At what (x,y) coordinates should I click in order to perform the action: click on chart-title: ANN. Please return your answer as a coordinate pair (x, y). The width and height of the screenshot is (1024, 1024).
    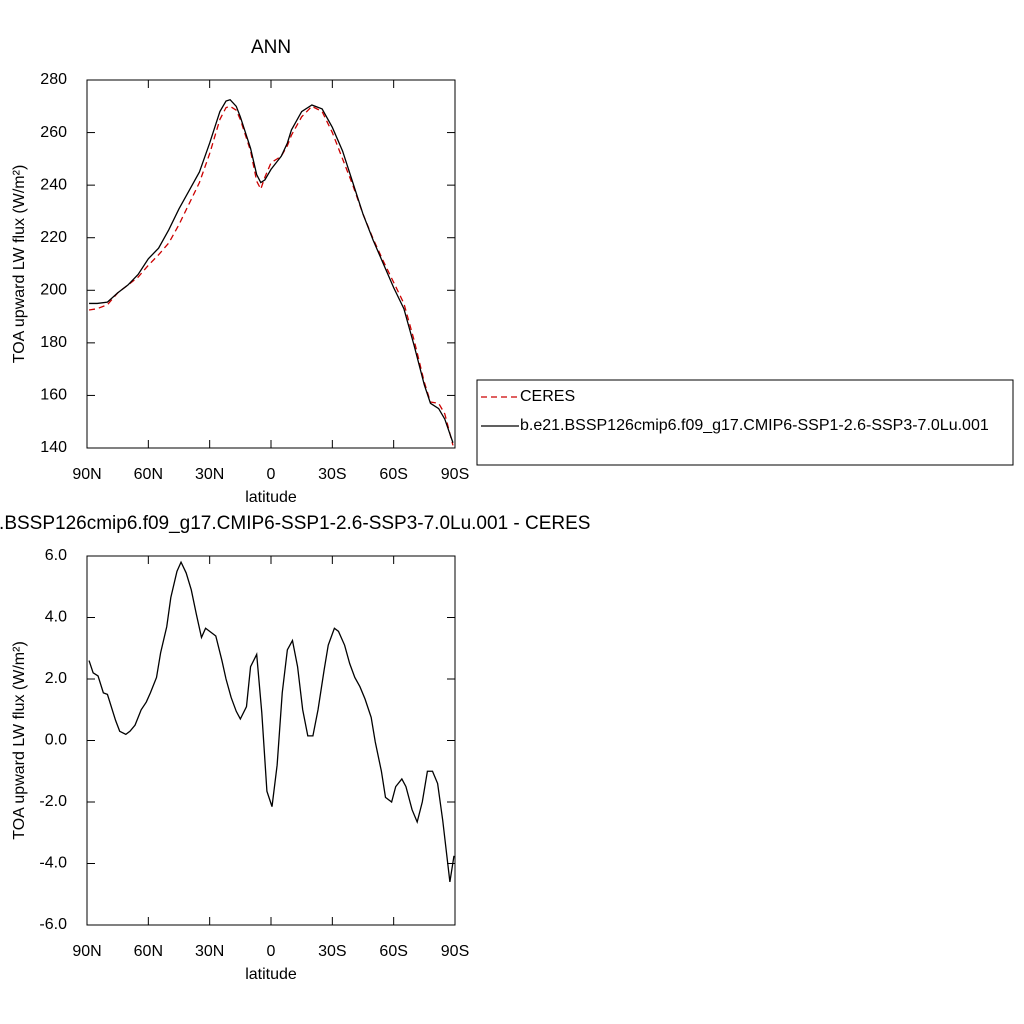
    Looking at the image, I should click on (271, 47).